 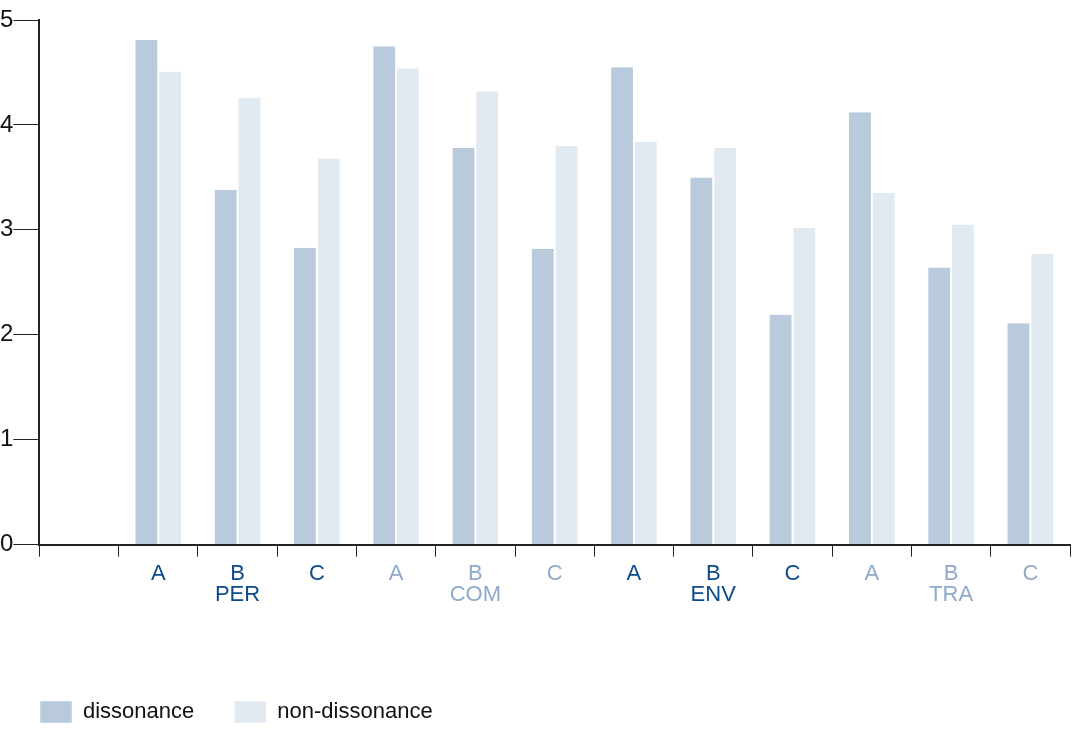 I want to click on y-tick-label: 2, so click(x=7, y=333).